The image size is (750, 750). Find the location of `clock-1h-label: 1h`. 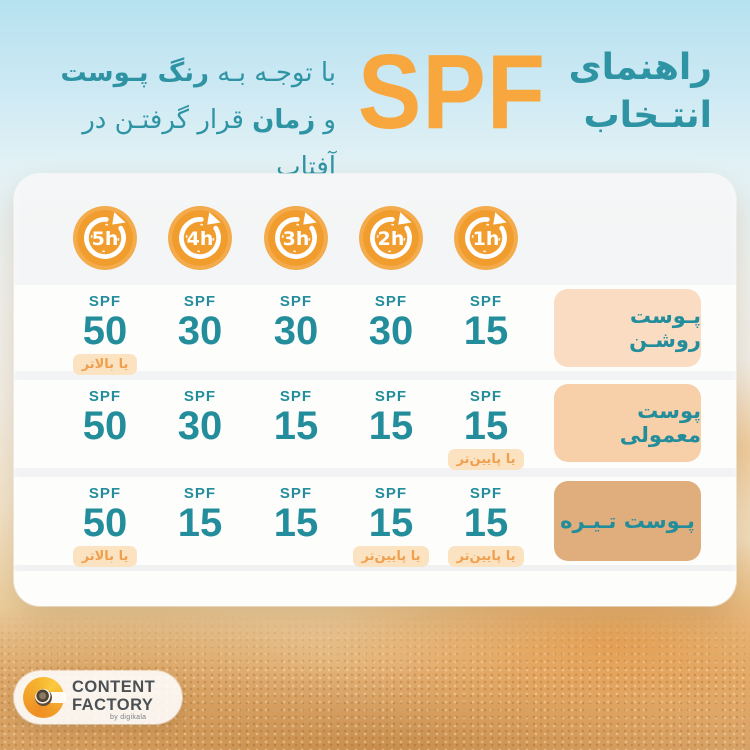

clock-1h-label: 1h is located at coordinates (486, 239).